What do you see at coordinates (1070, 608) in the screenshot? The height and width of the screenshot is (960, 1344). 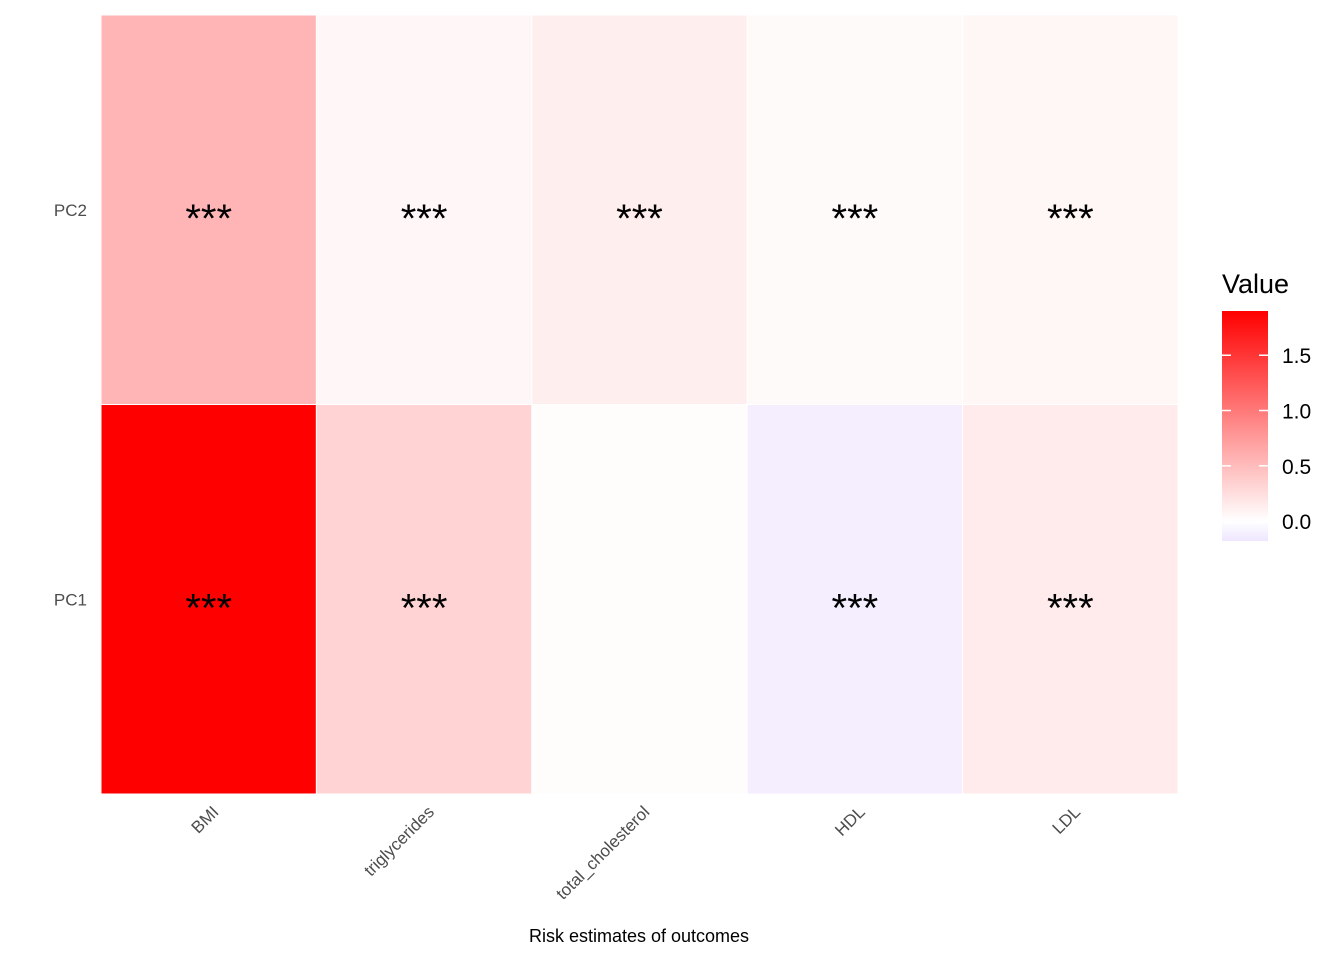 I see `significance-label-pc1-ldl: ***` at bounding box center [1070, 608].